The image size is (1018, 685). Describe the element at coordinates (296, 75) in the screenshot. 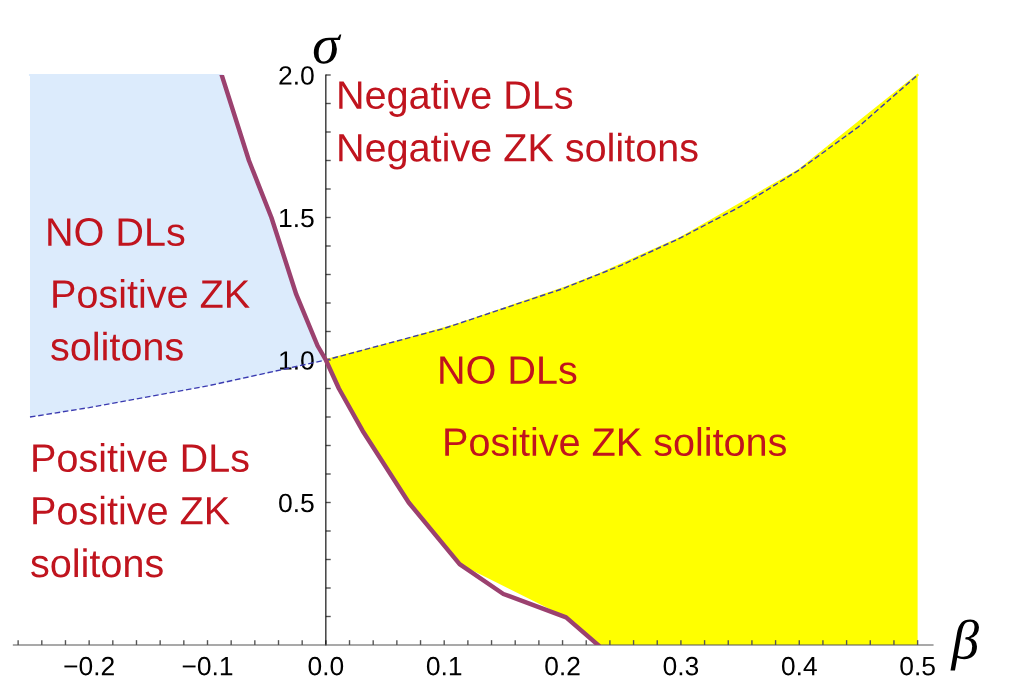

I see `y-tick-label: 2.0` at that location.